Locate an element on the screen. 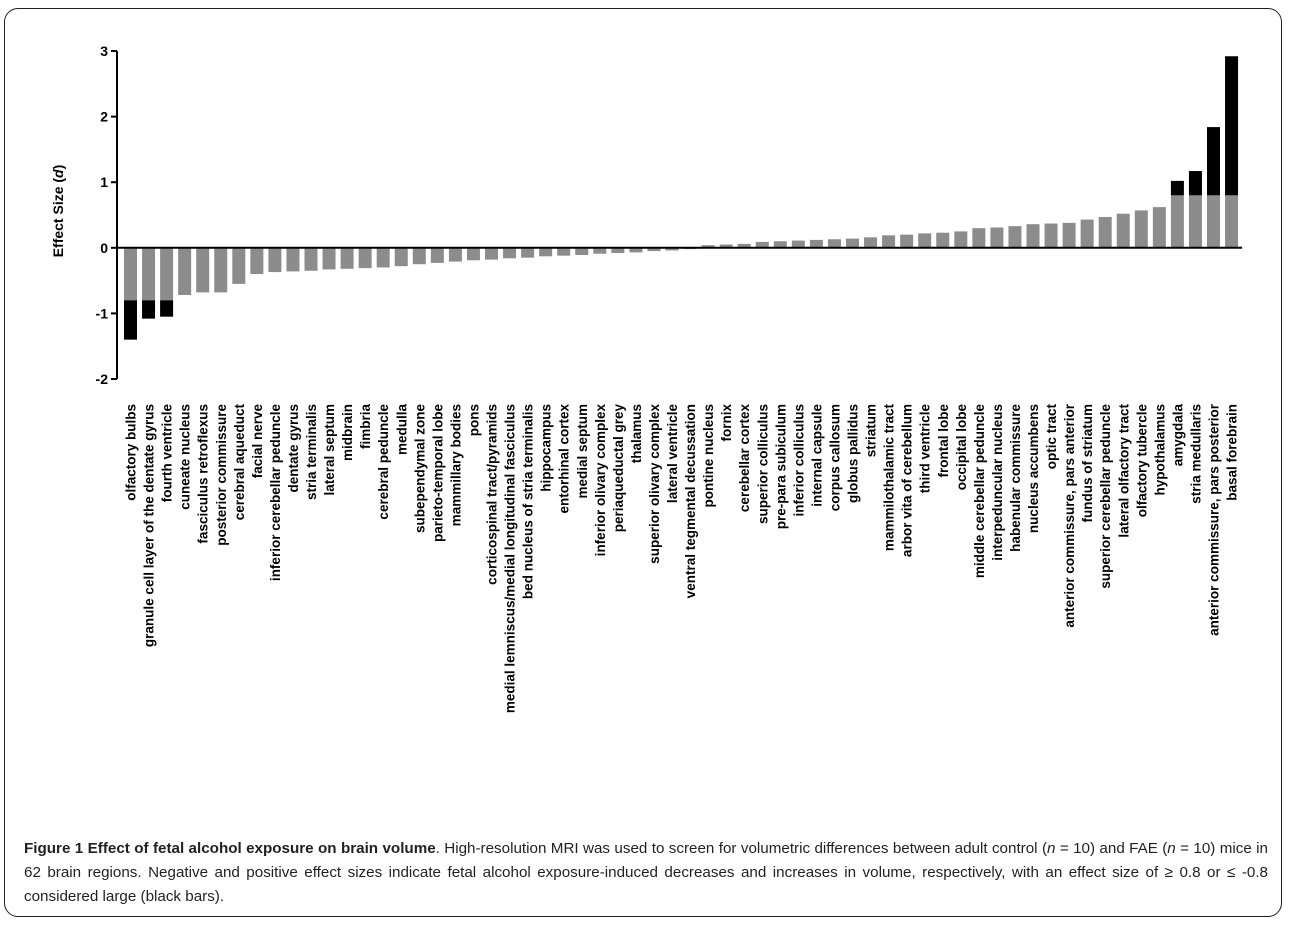 This screenshot has height=925, width=1290. x-category-label: inferior olivary complex is located at coordinates (600, 480).